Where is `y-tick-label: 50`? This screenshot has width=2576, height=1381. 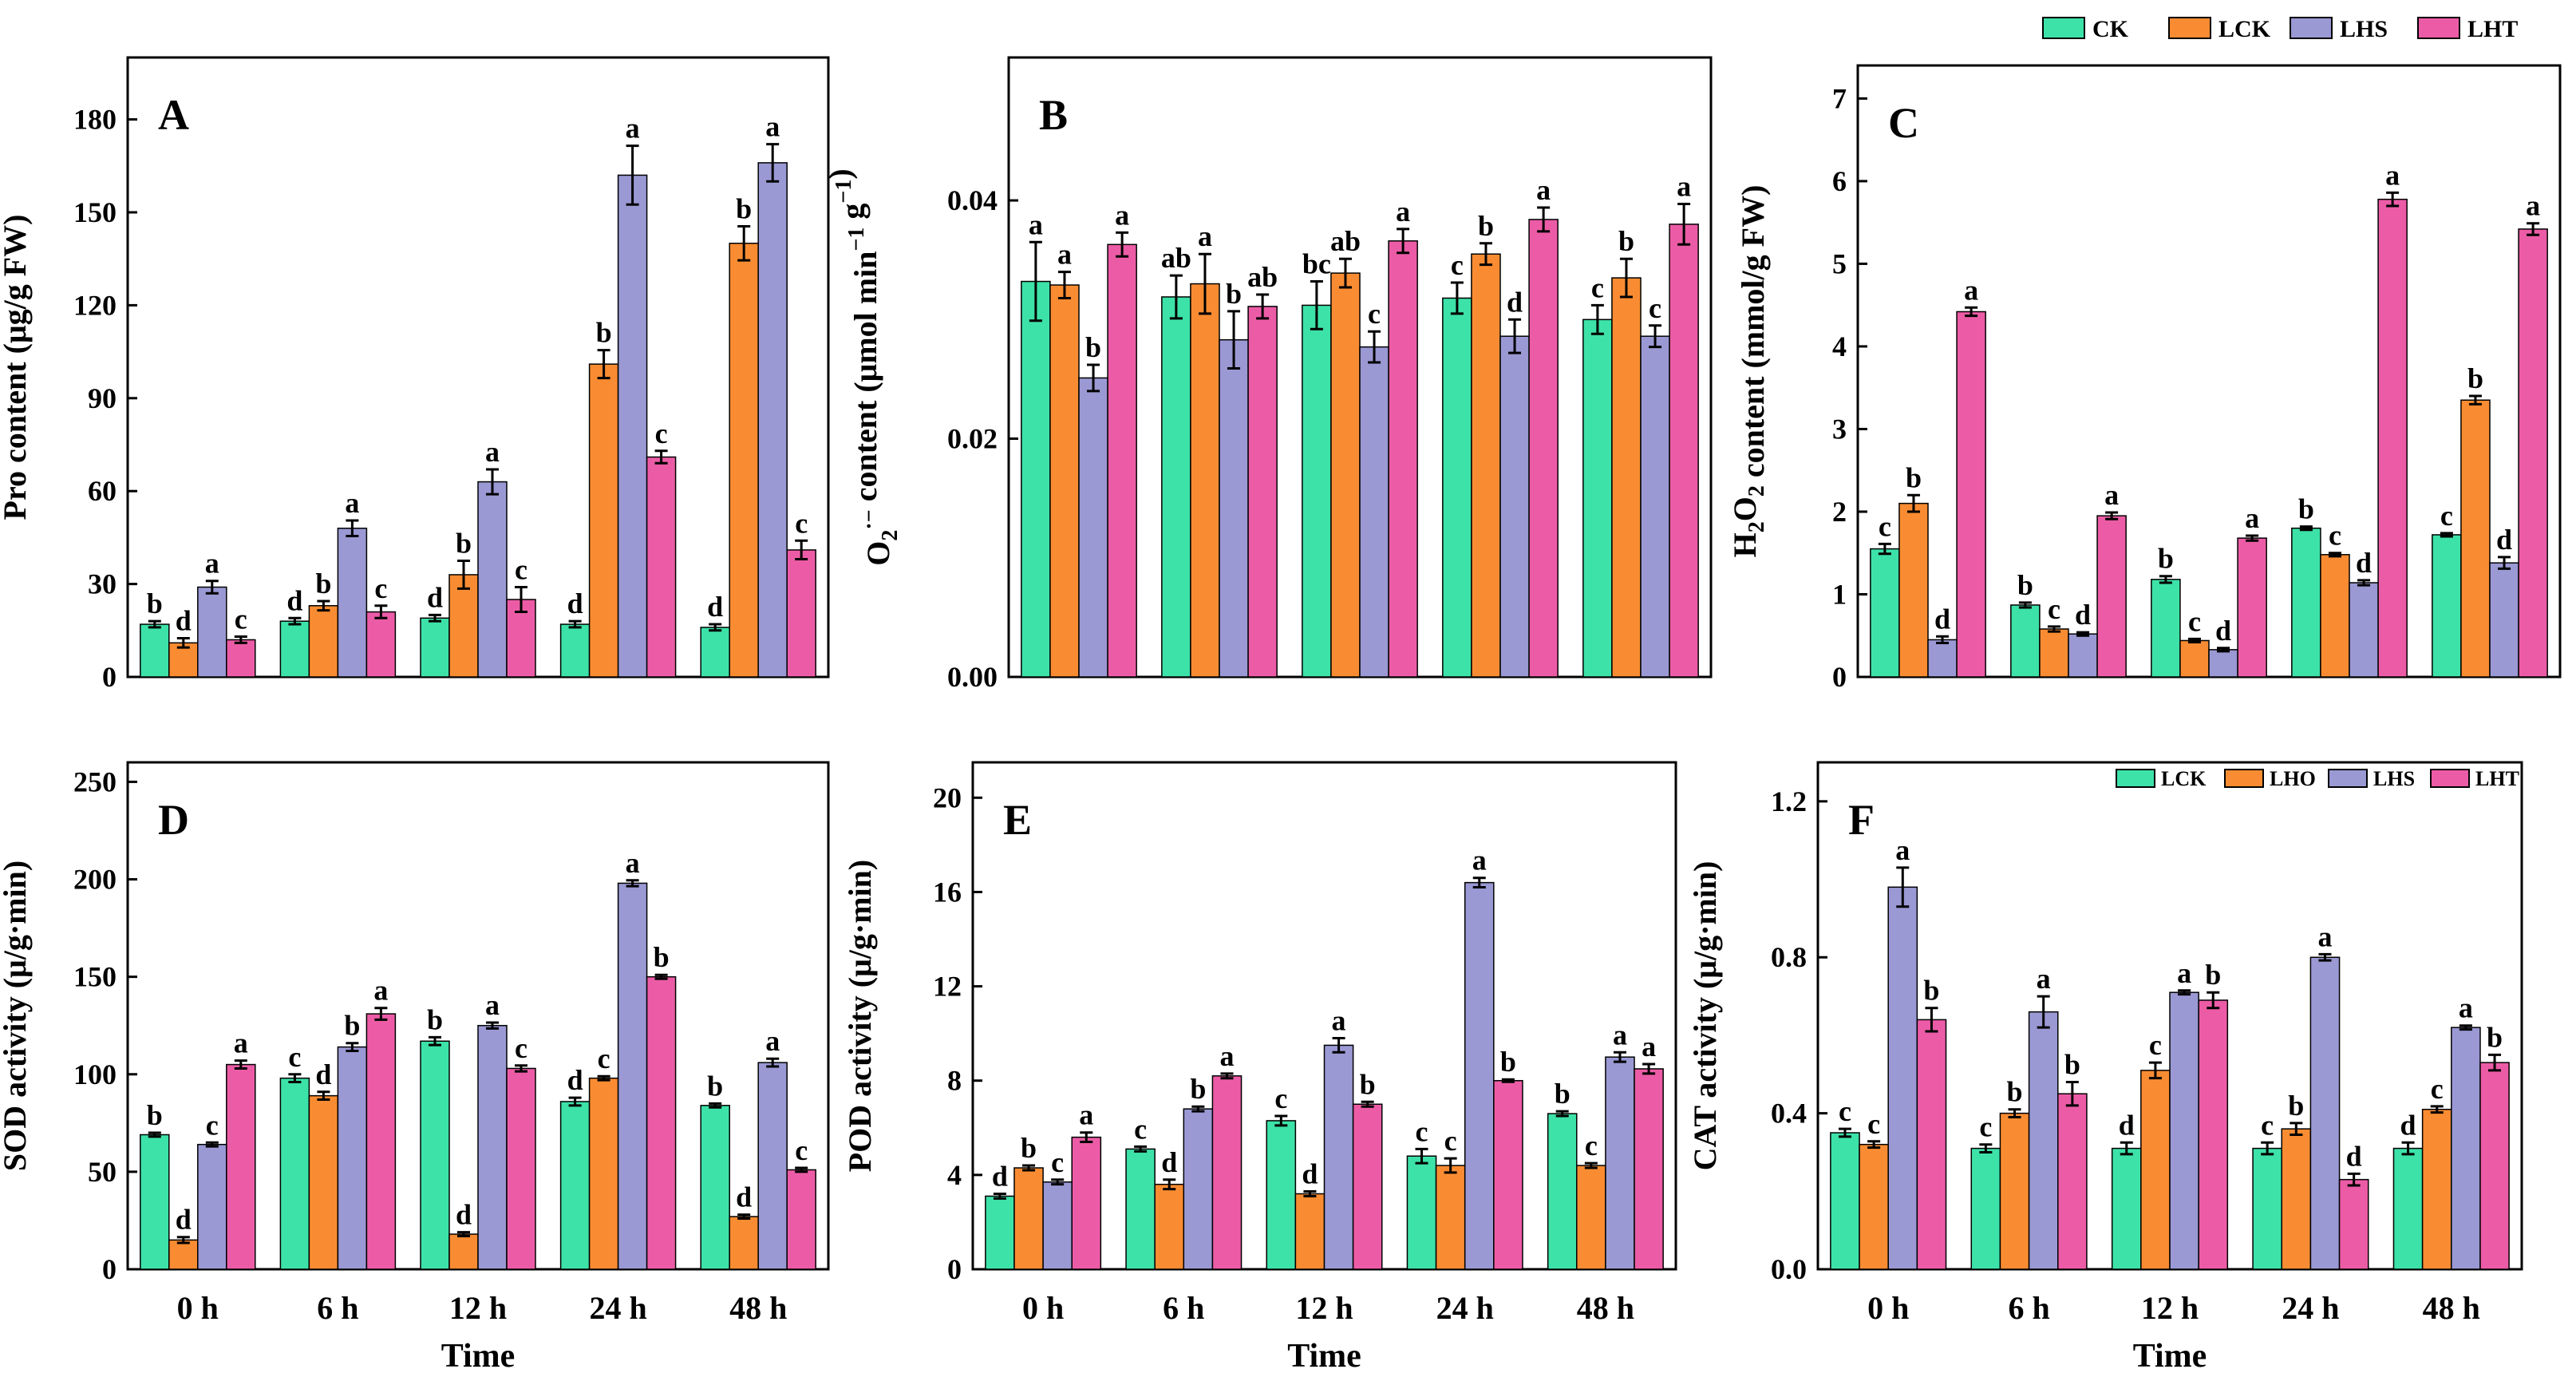
y-tick-label: 50 is located at coordinates (102, 1172).